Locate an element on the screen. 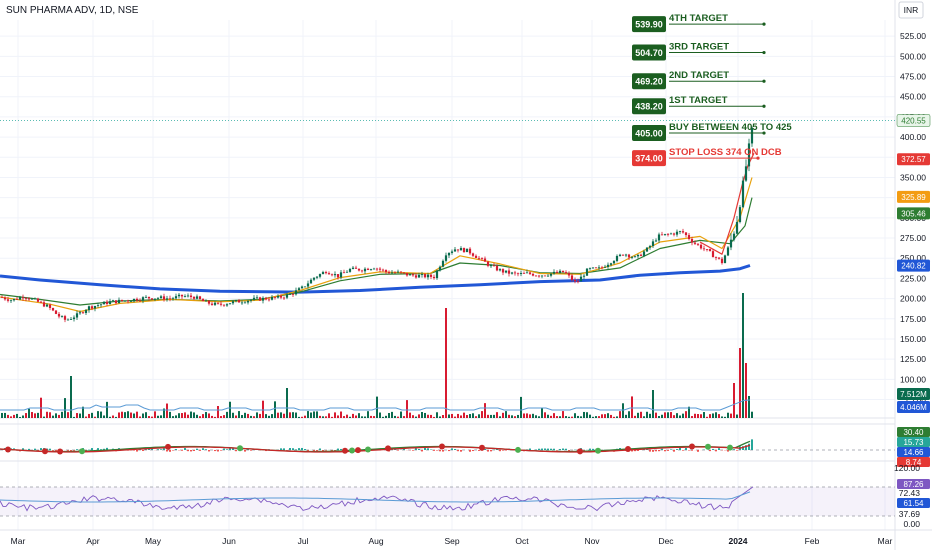 This screenshot has width=932, height=550. currency-button: INR is located at coordinates (911, 10).